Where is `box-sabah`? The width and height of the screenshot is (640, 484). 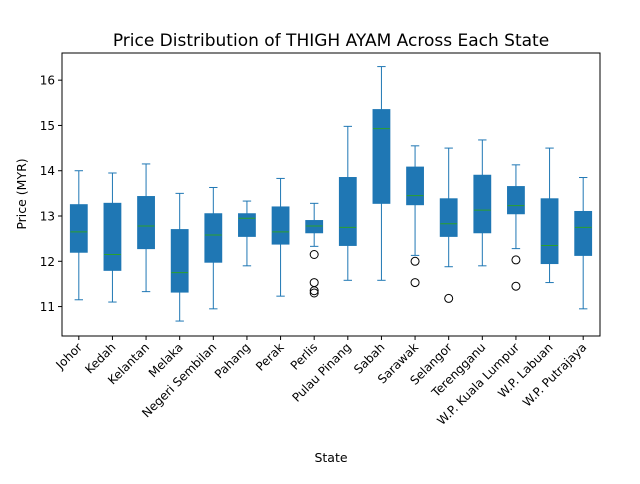 box-sabah is located at coordinates (381, 173).